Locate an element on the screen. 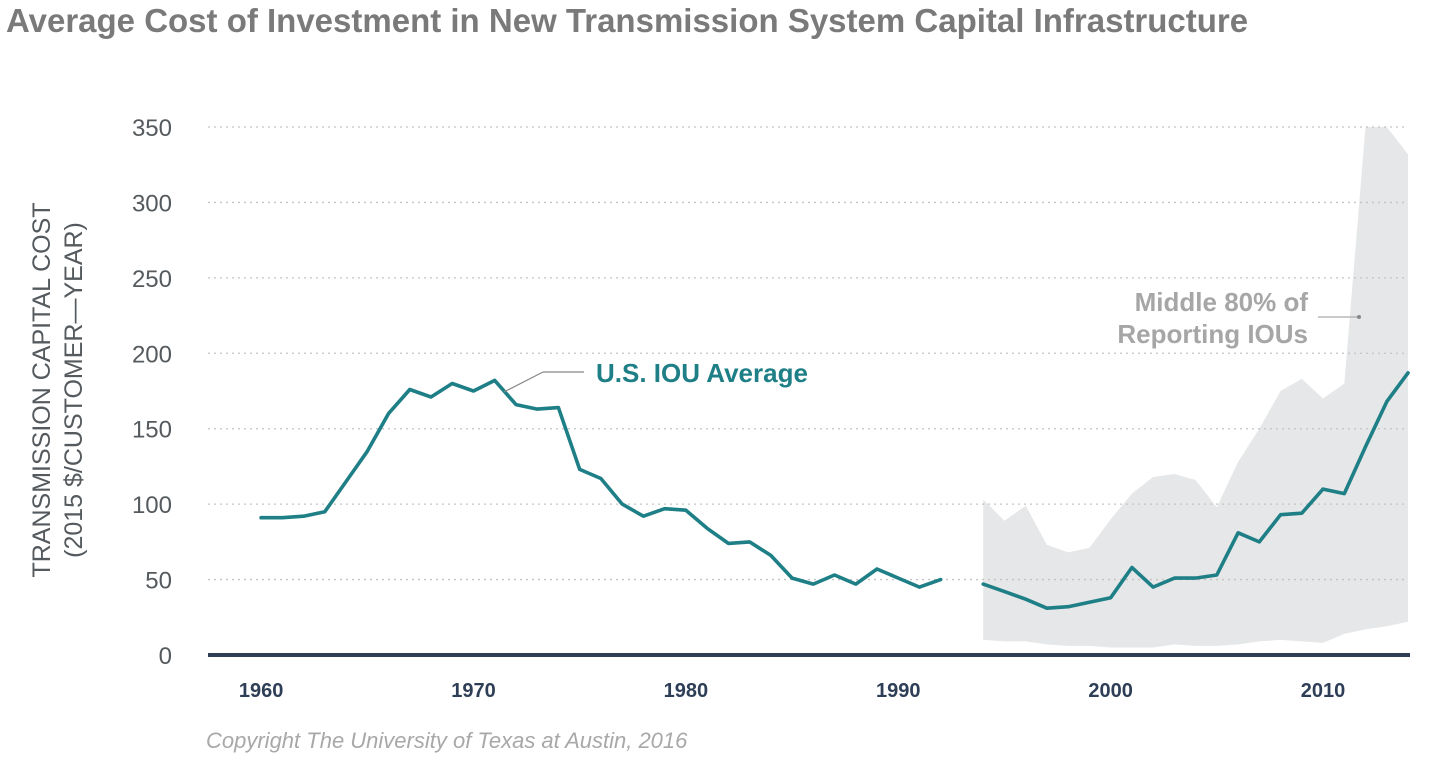 This screenshot has width=1456, height=762. data-point-1995 is located at coordinates (1004, 591).